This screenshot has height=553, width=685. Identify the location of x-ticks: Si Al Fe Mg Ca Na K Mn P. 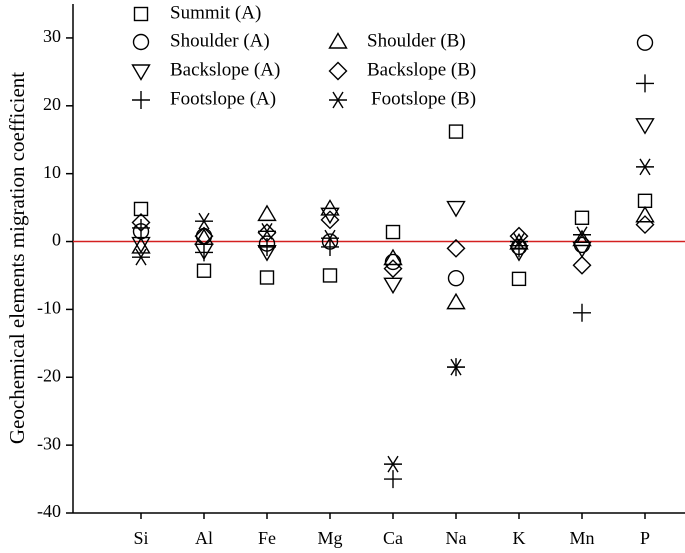
(391, 530).